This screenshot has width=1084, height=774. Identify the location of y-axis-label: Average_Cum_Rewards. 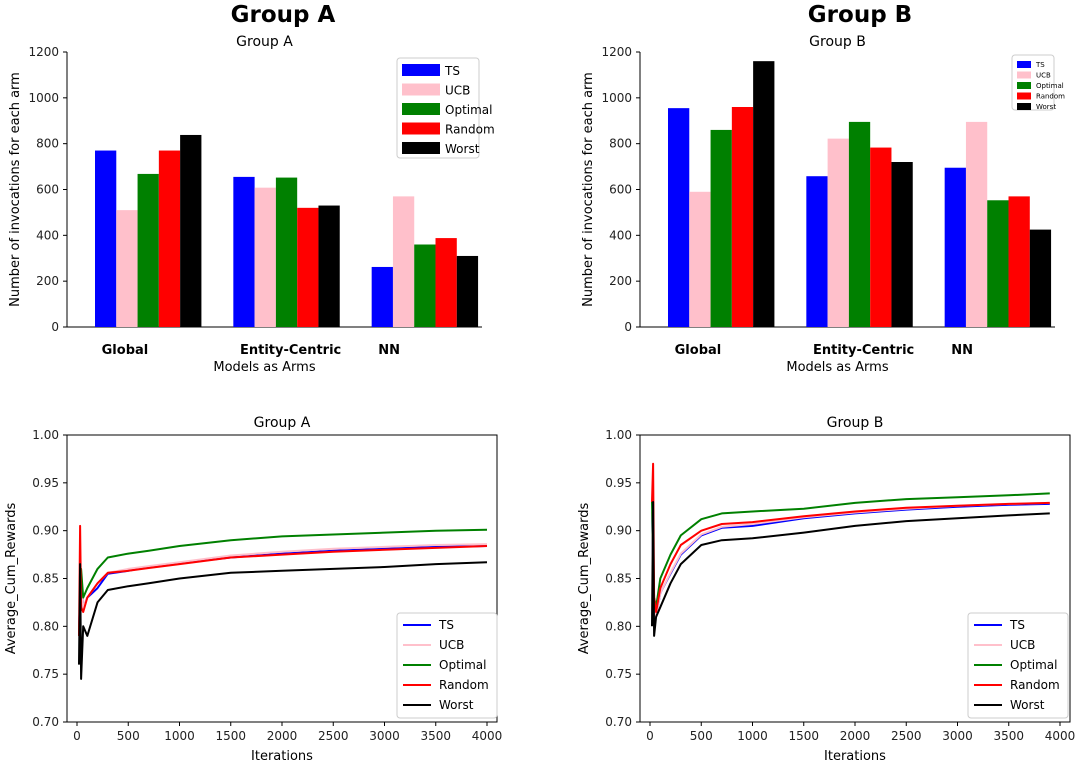
(11, 579).